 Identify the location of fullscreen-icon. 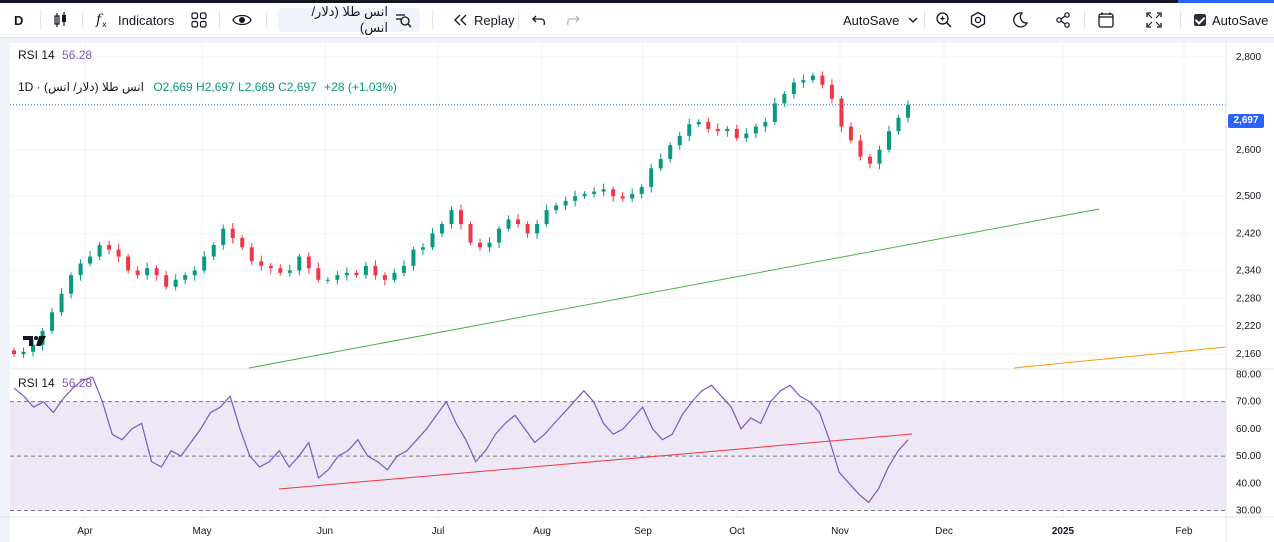
(1154, 20).